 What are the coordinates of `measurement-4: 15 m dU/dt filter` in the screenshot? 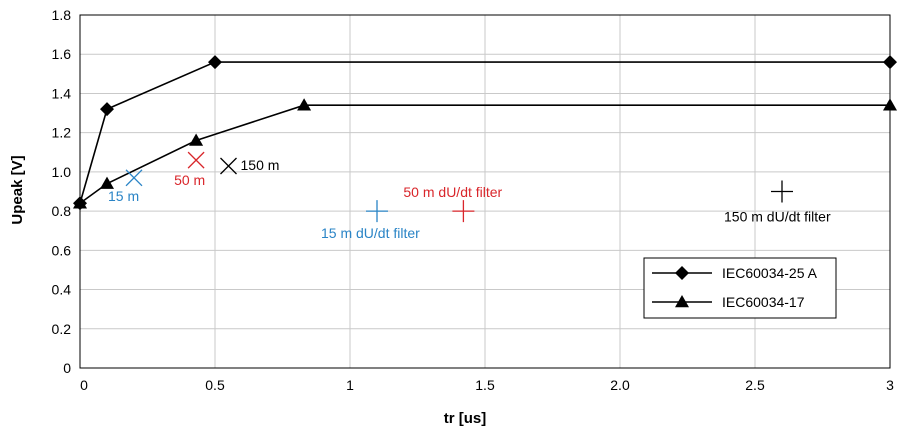 It's located at (370, 220).